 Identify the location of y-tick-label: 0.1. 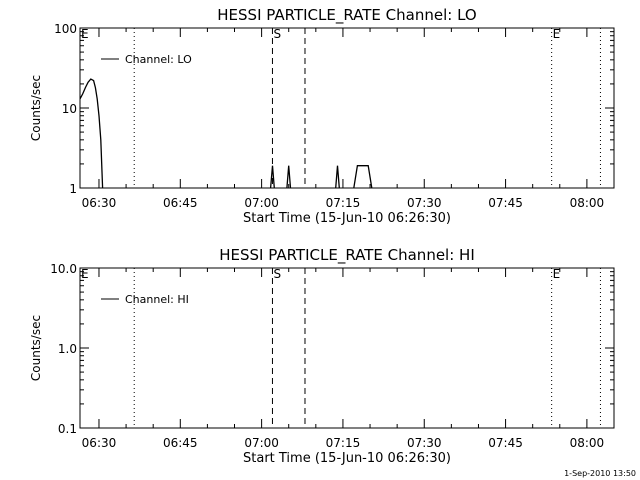
(67, 429).